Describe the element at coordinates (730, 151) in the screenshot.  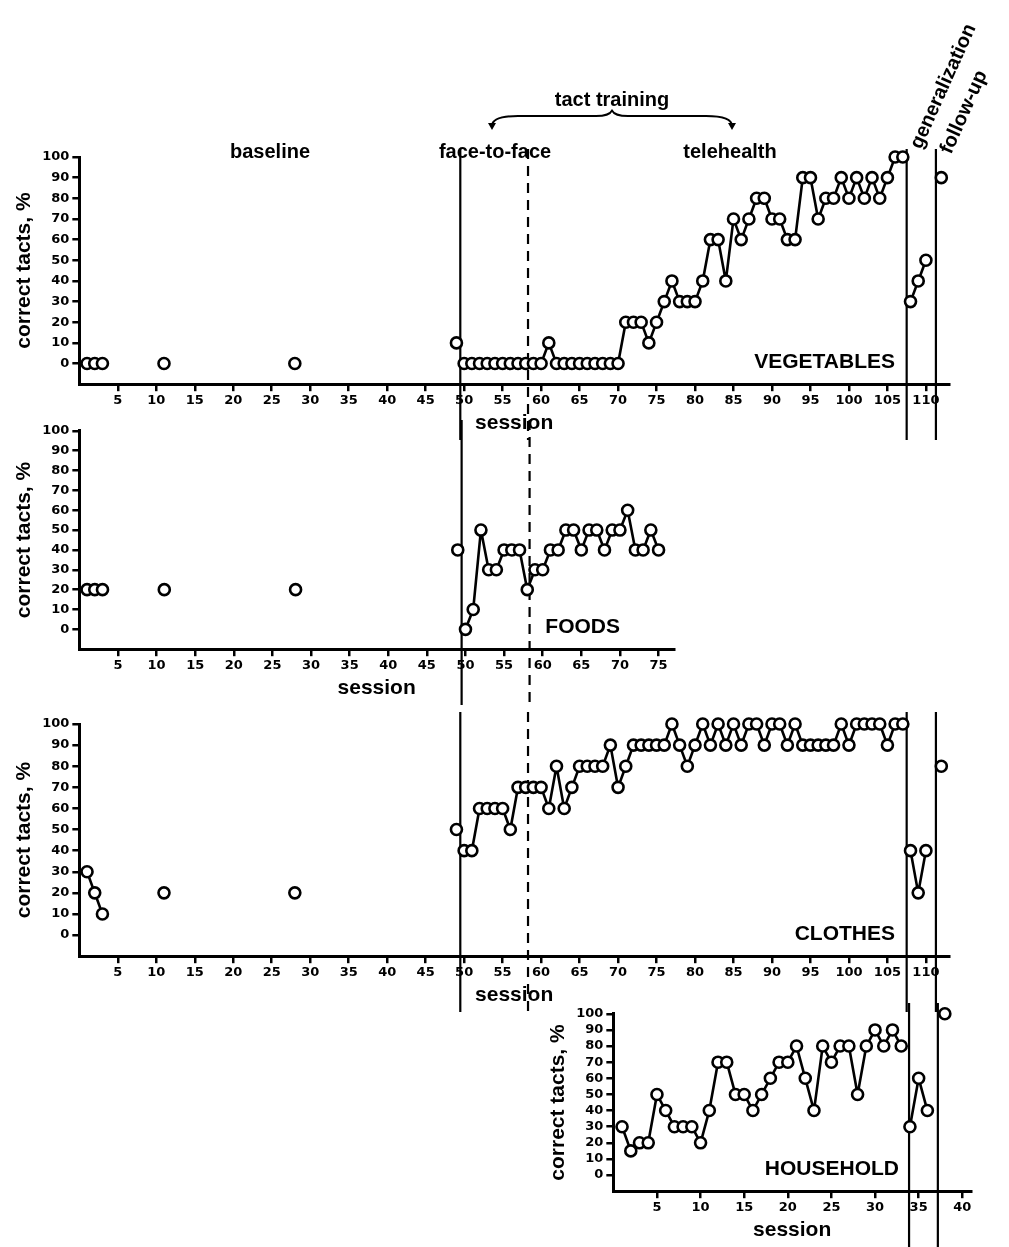
I see `annotation: telehealth` at that location.